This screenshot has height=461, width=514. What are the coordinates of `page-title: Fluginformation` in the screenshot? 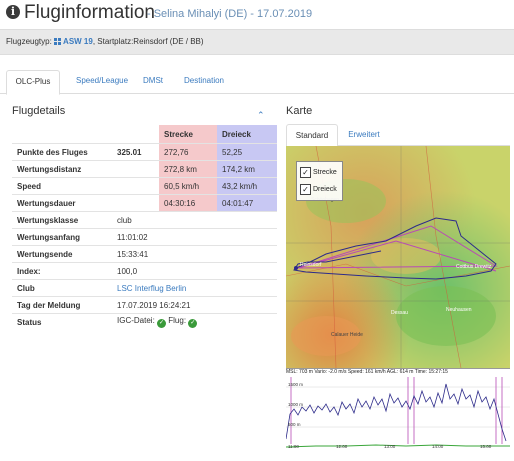 It's located at (89, 12).